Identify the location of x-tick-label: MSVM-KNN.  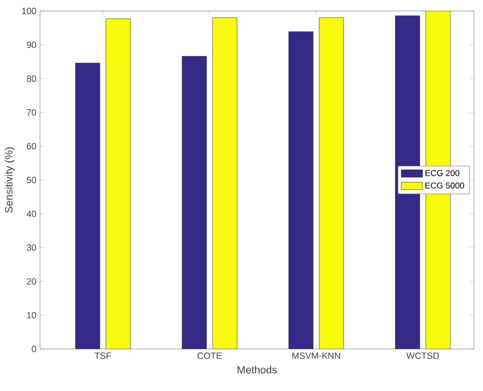
(316, 355).